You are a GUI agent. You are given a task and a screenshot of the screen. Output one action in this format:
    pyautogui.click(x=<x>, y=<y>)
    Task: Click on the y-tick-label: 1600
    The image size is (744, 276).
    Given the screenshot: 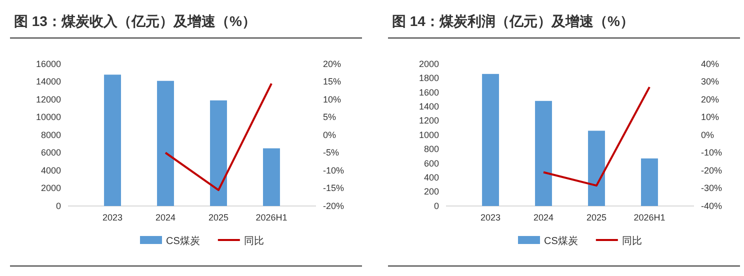 What is the action you would take?
    pyautogui.click(x=428, y=92)
    